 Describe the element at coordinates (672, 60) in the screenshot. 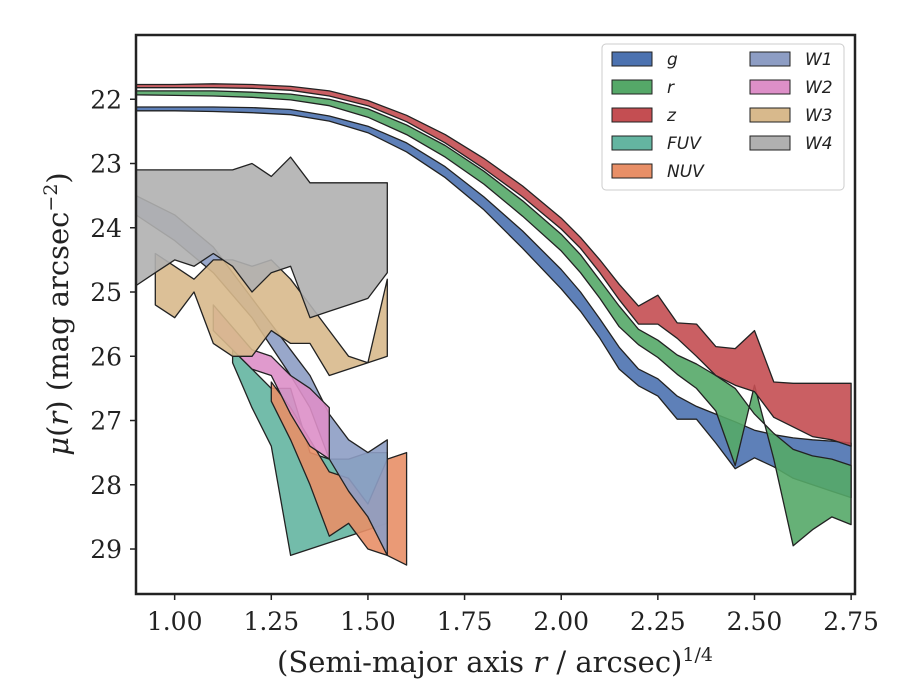

I see `legend-label-g: g` at that location.